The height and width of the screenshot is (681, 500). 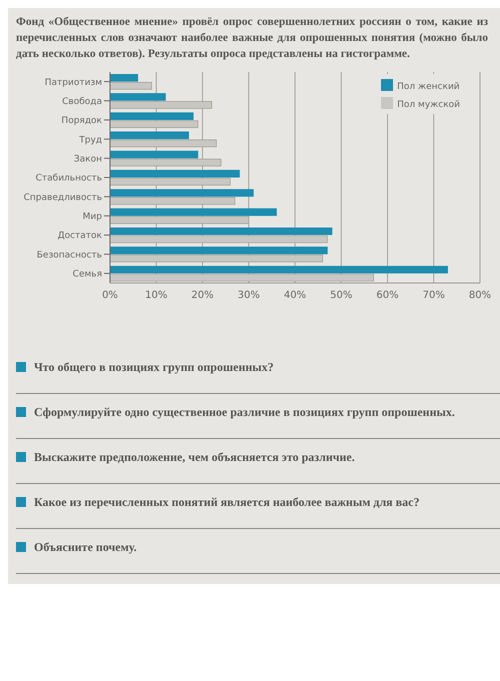 I want to click on x-tick-label: 0%, so click(x=110, y=296).